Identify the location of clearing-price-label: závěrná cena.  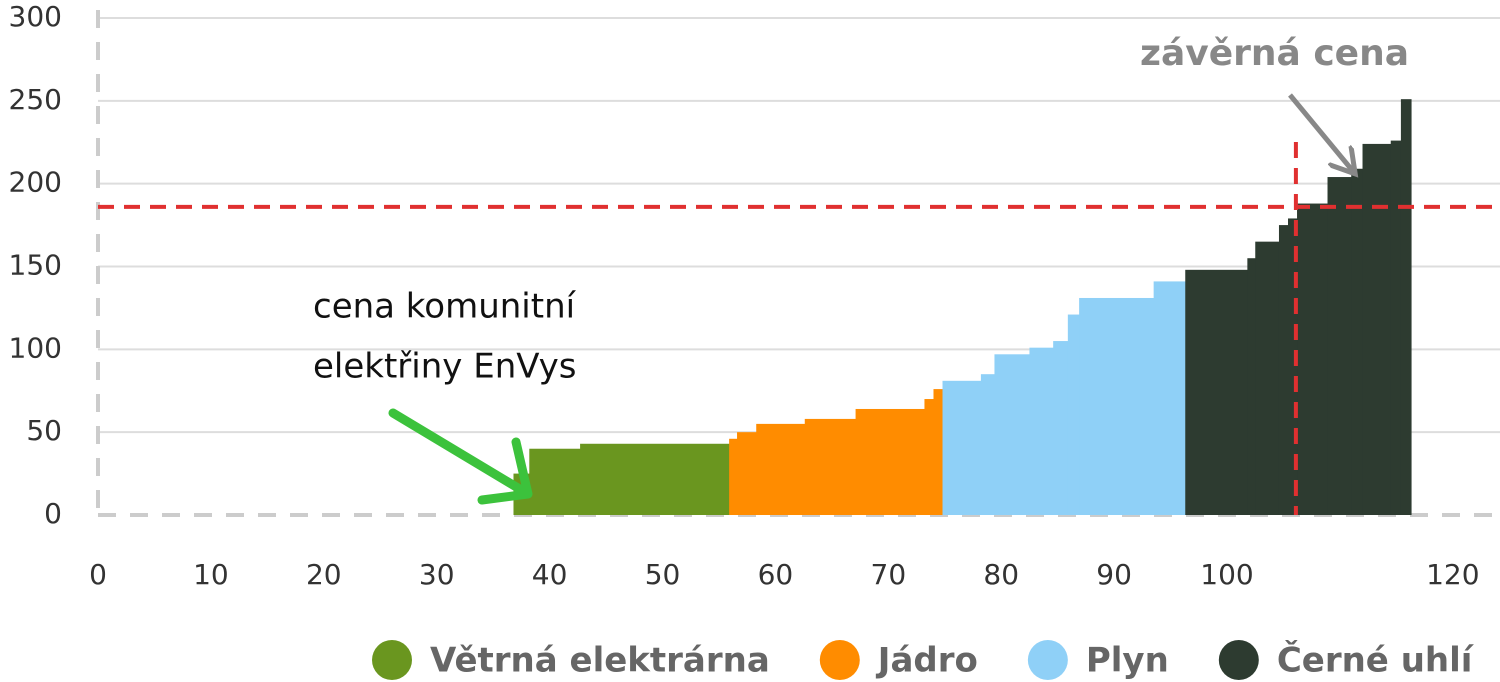
(1274, 53).